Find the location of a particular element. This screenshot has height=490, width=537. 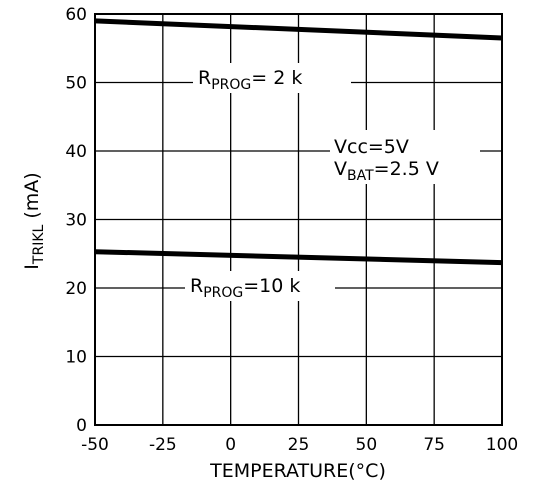

annotation-rprog-2k-rest: = 2 k is located at coordinates (276, 78).